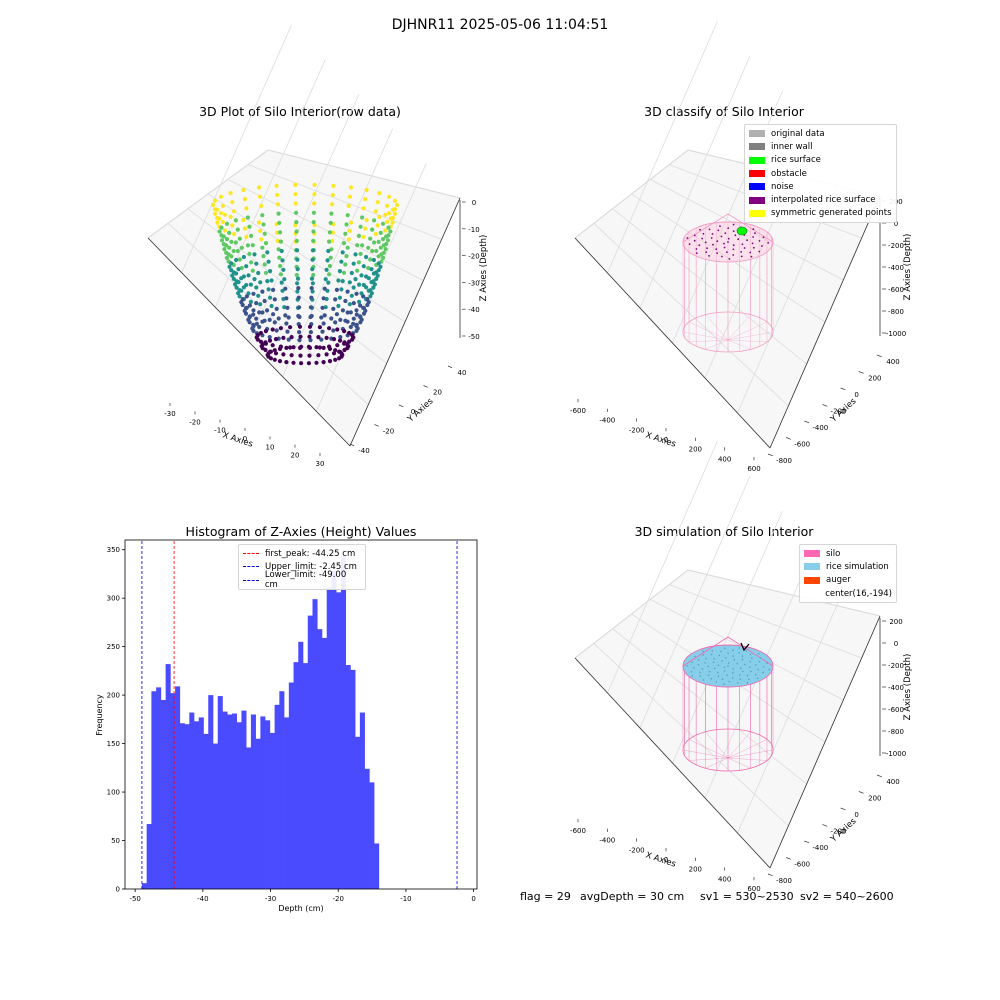  Describe the element at coordinates (838, 580) in the screenshot. I see `legend-label: auger` at that location.